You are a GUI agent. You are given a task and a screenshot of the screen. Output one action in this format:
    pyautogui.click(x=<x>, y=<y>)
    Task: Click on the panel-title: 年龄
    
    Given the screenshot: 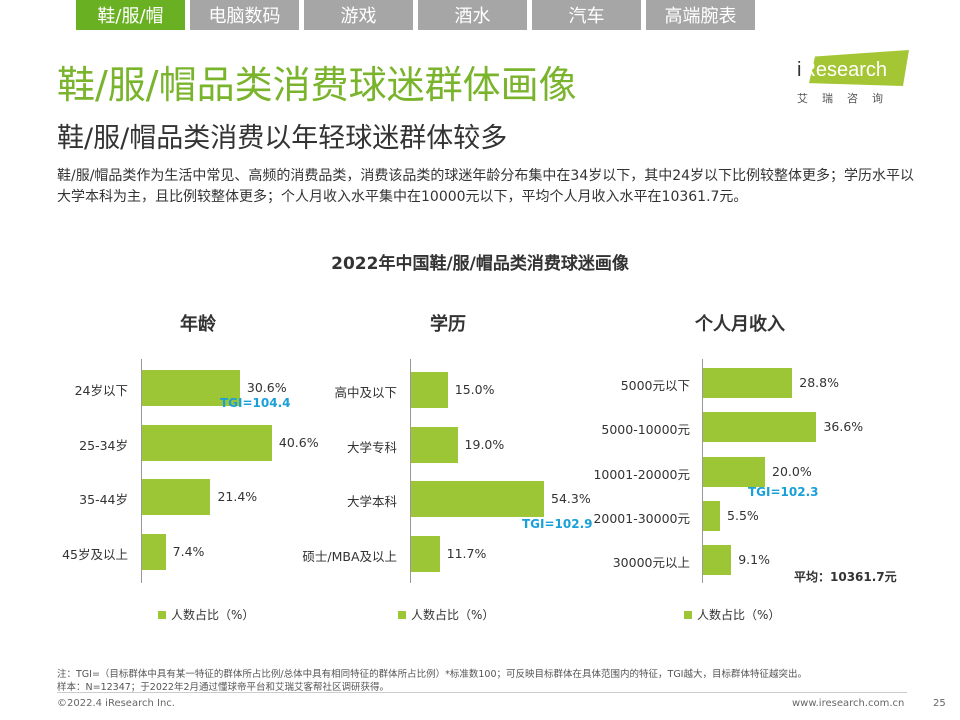 What is the action you would take?
    pyautogui.click(x=198, y=324)
    